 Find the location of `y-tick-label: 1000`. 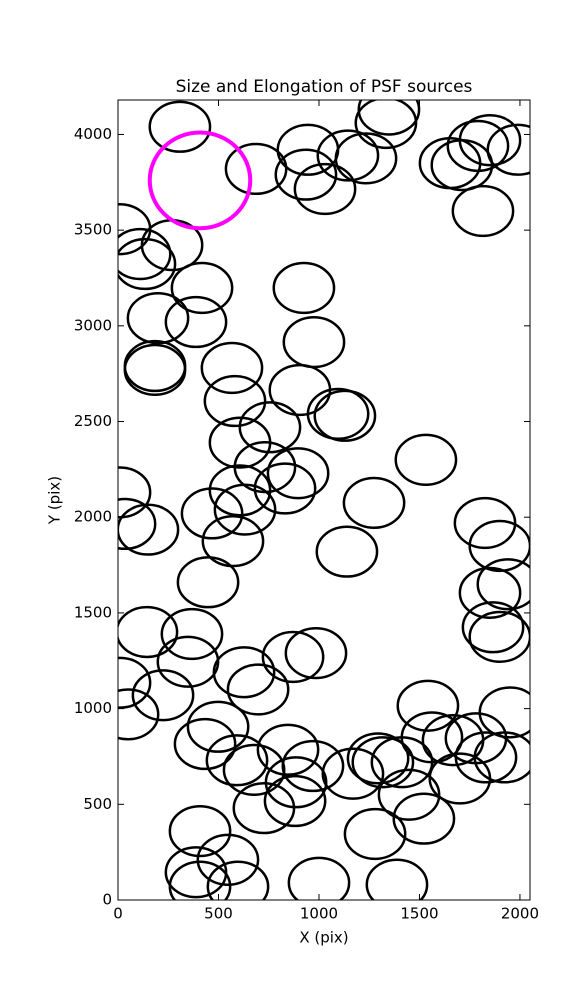

y-tick-label: 1000 is located at coordinates (93, 708).